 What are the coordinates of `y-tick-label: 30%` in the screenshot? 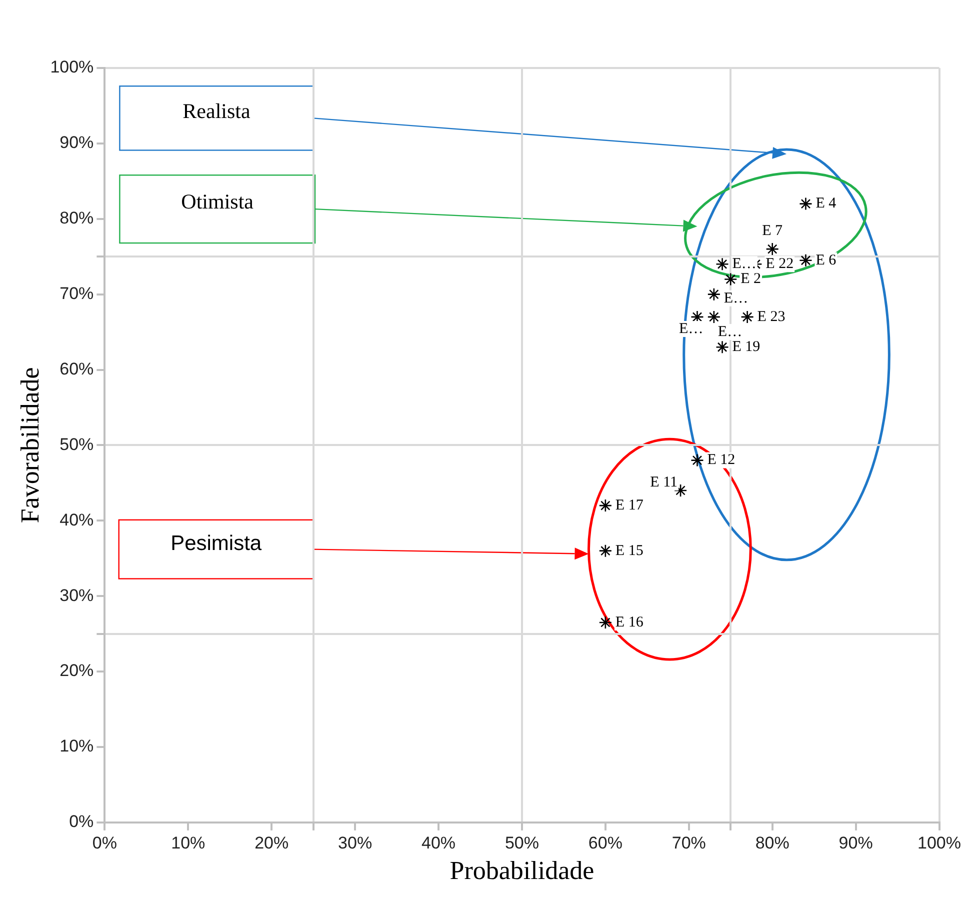 It's located at (77, 595).